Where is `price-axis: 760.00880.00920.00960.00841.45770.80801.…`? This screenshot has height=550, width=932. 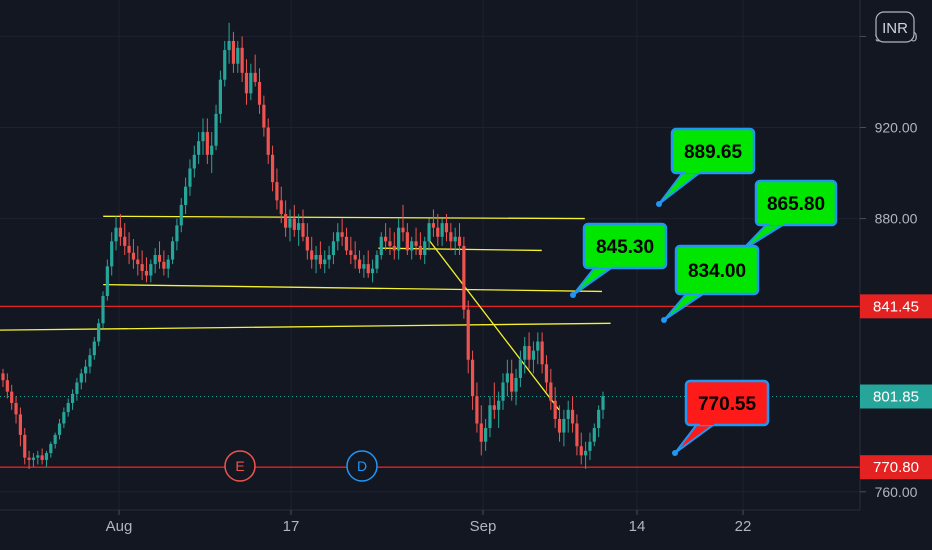 price-axis: 760.00880.00920.00960.00841.45770.80801.… is located at coordinates (896, 264).